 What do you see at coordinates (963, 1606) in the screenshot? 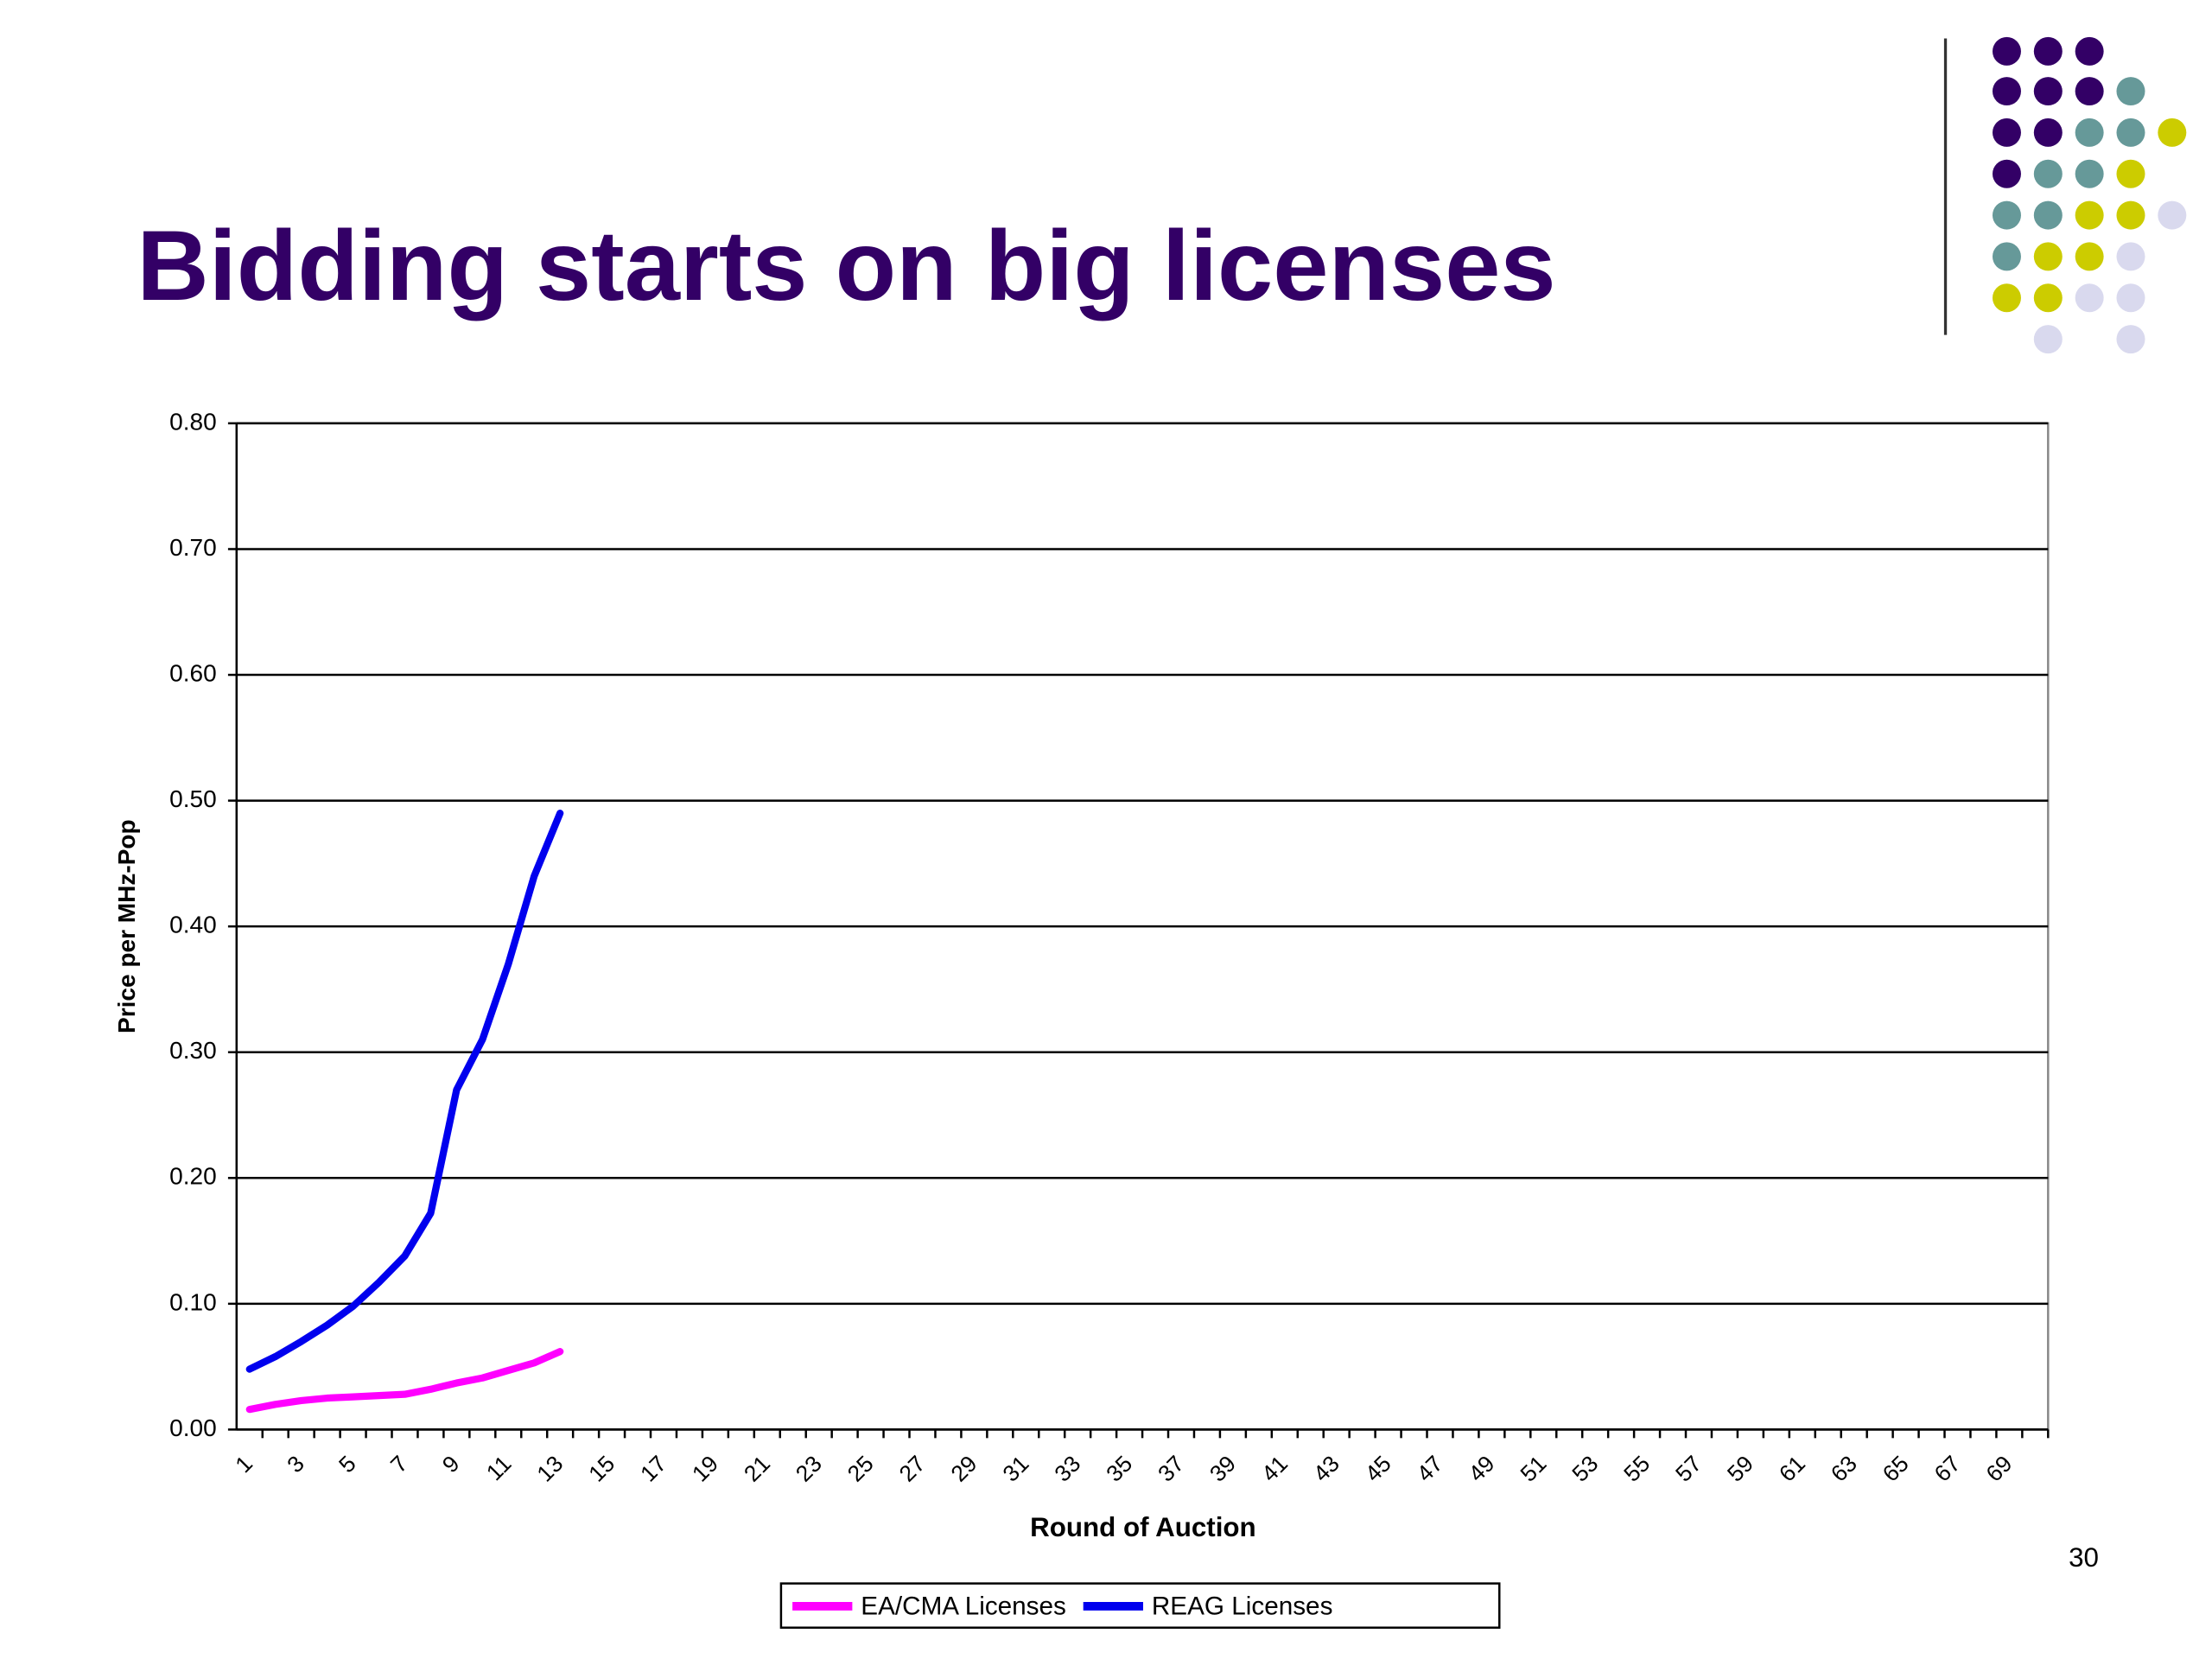
I see `legend-label: EA/CMA Licenses` at bounding box center [963, 1606].